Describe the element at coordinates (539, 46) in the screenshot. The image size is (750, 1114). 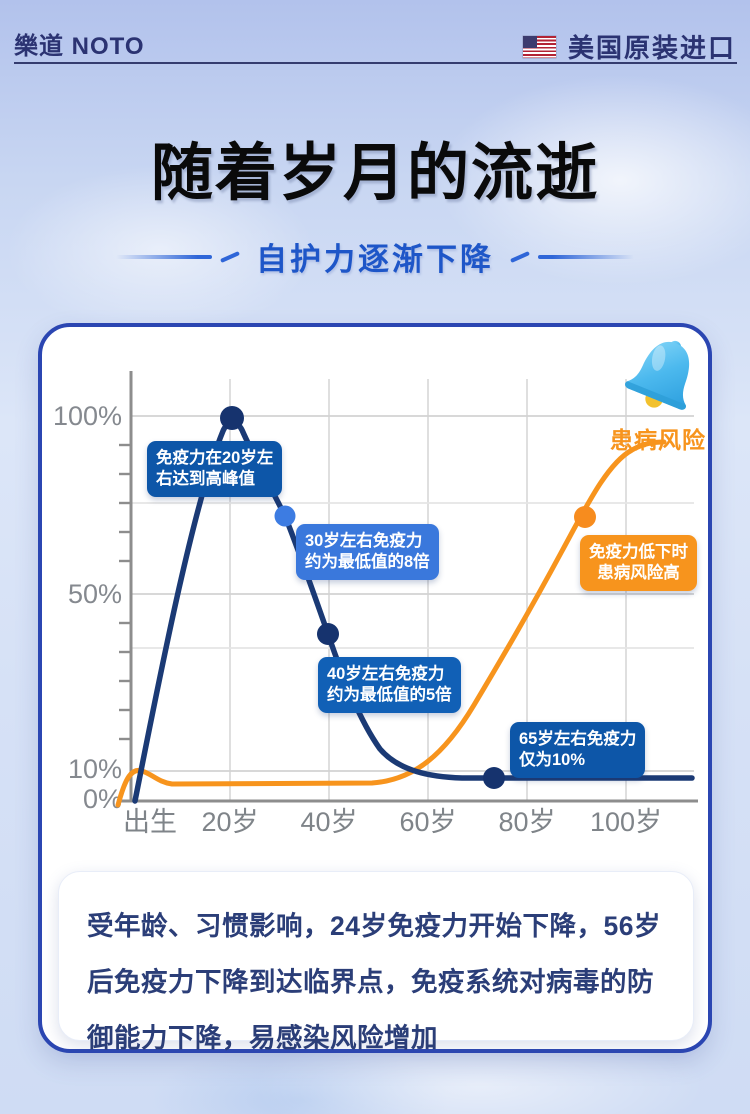
I see `us-flag-icon` at that location.